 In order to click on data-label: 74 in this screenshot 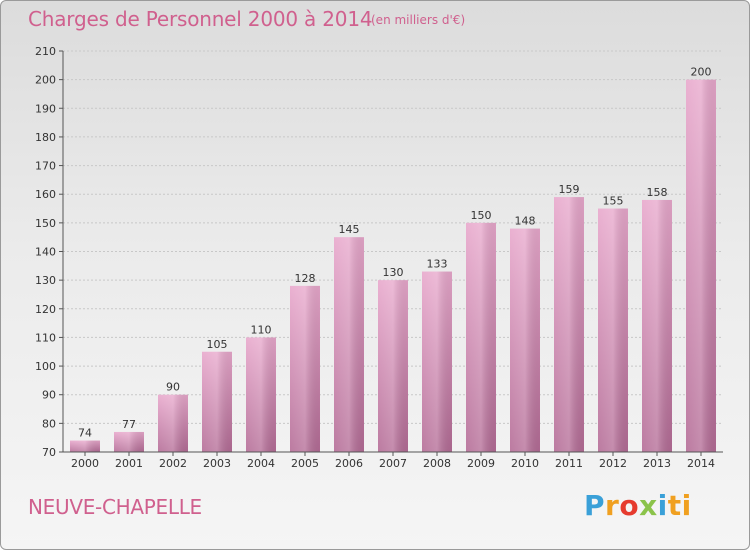, I will do `click(85, 433)`.